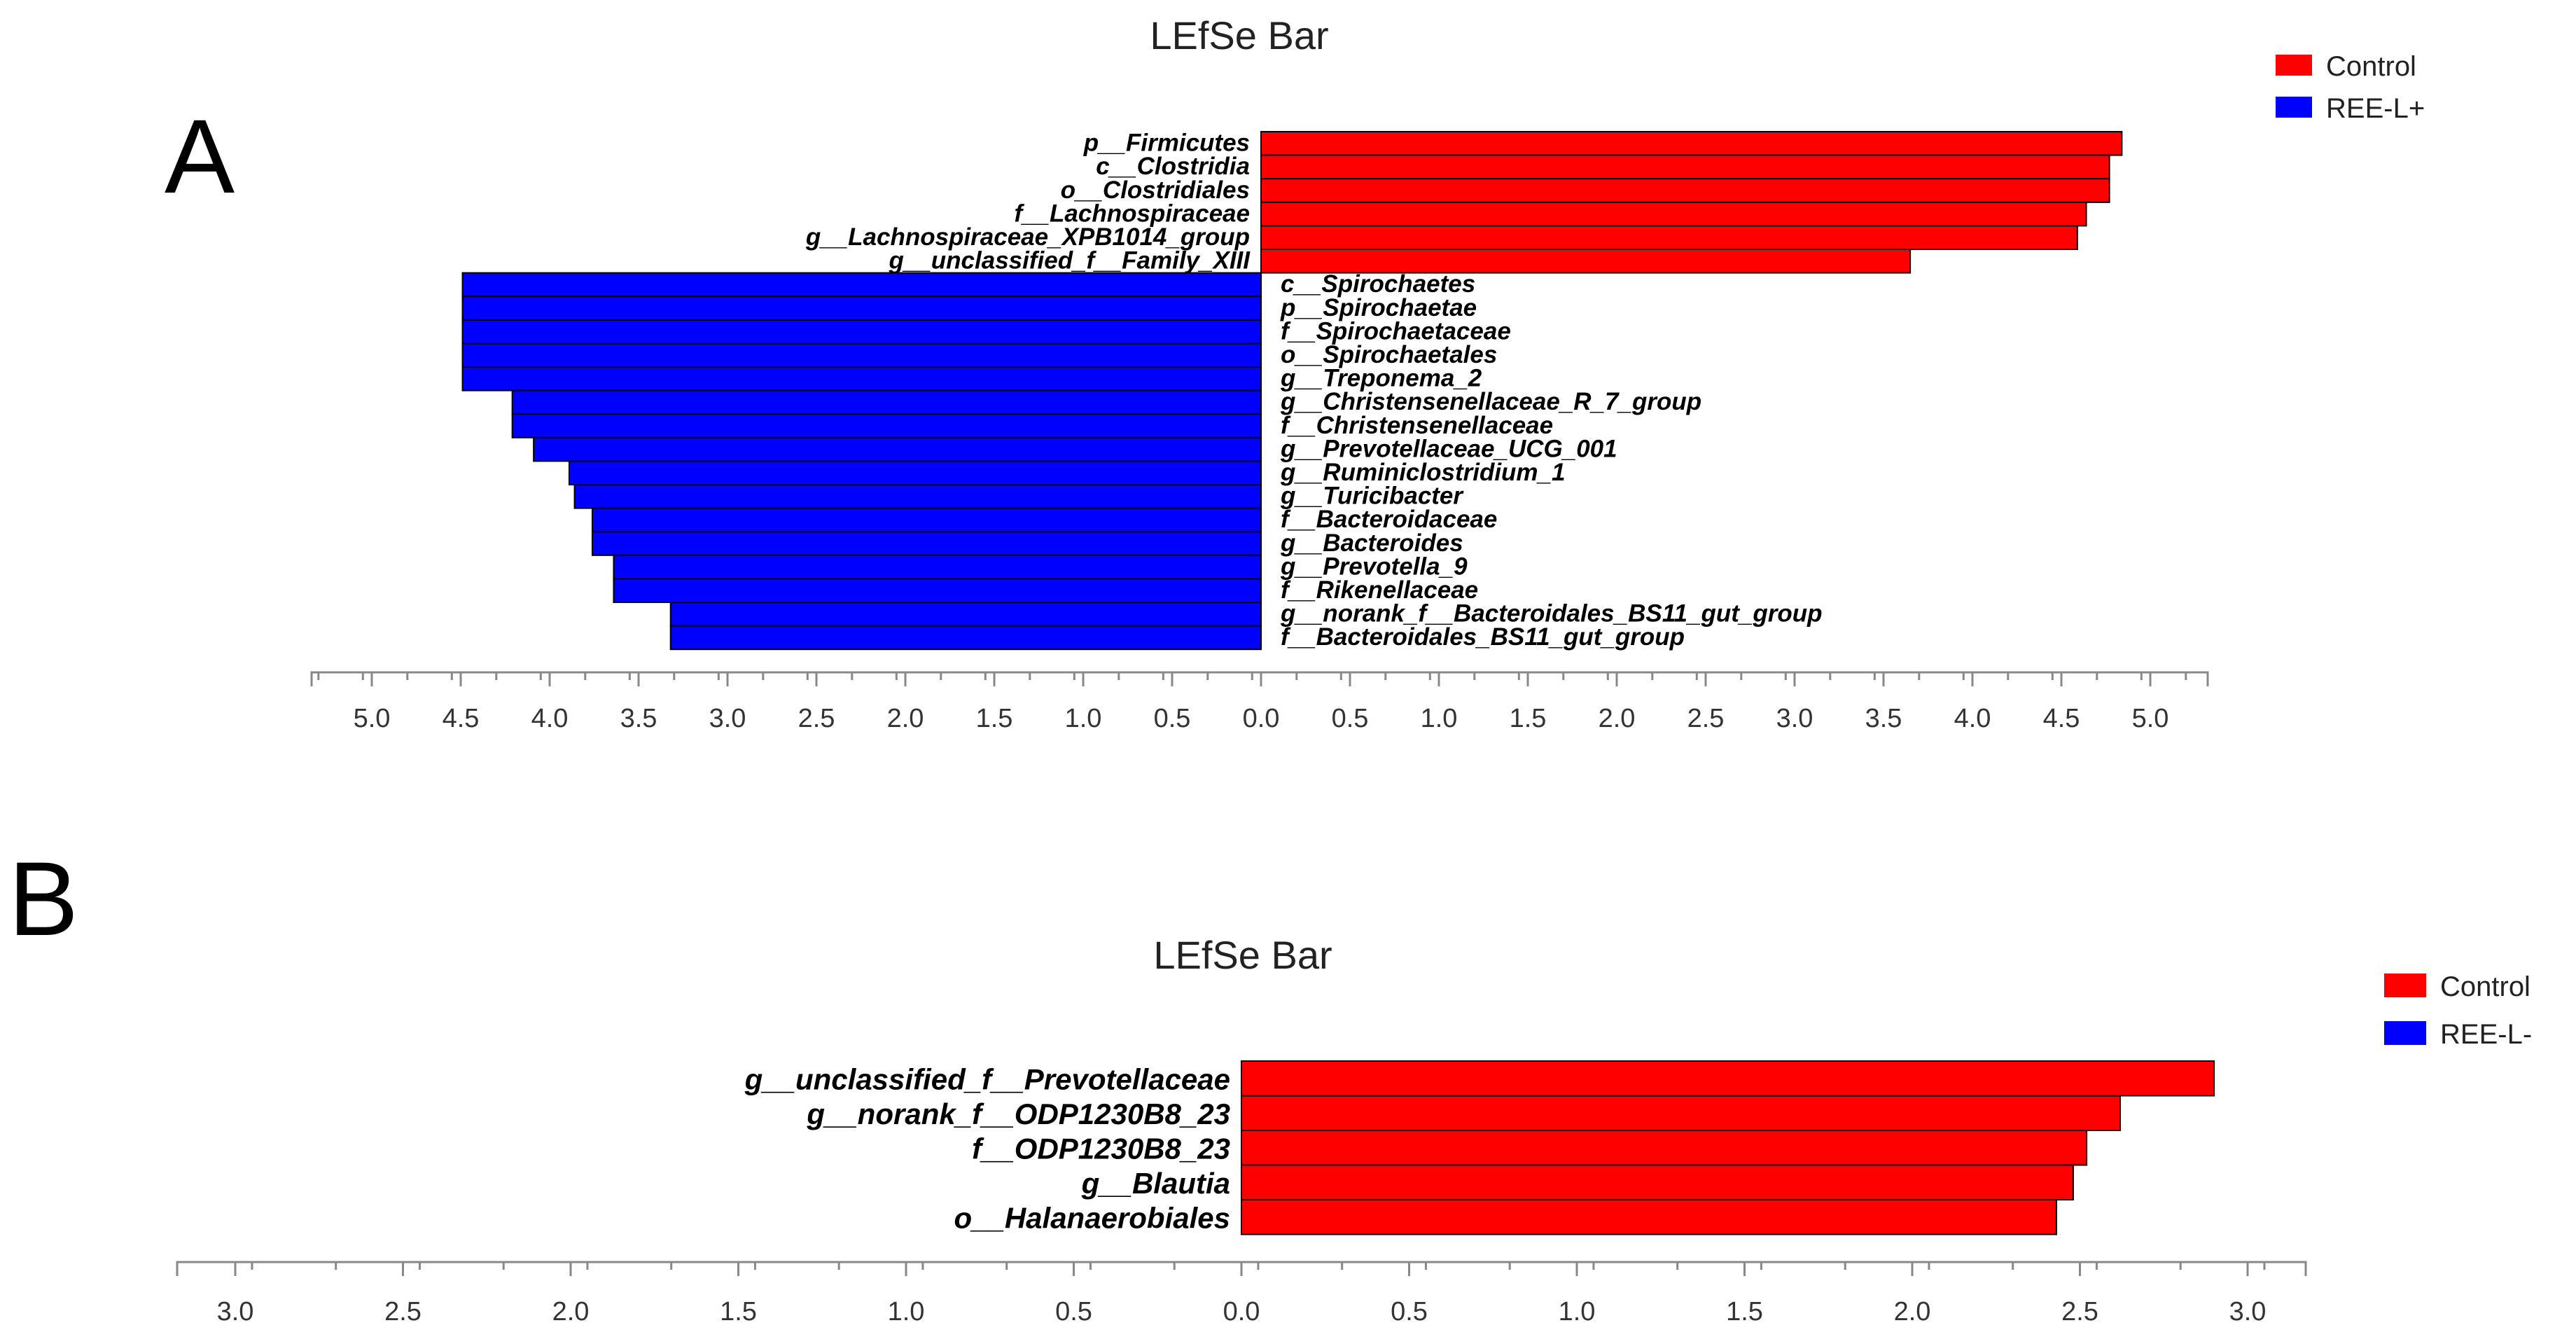  What do you see at coordinates (1239, 35) in the screenshot?
I see `panel-a-title: LEfSe Bar` at bounding box center [1239, 35].